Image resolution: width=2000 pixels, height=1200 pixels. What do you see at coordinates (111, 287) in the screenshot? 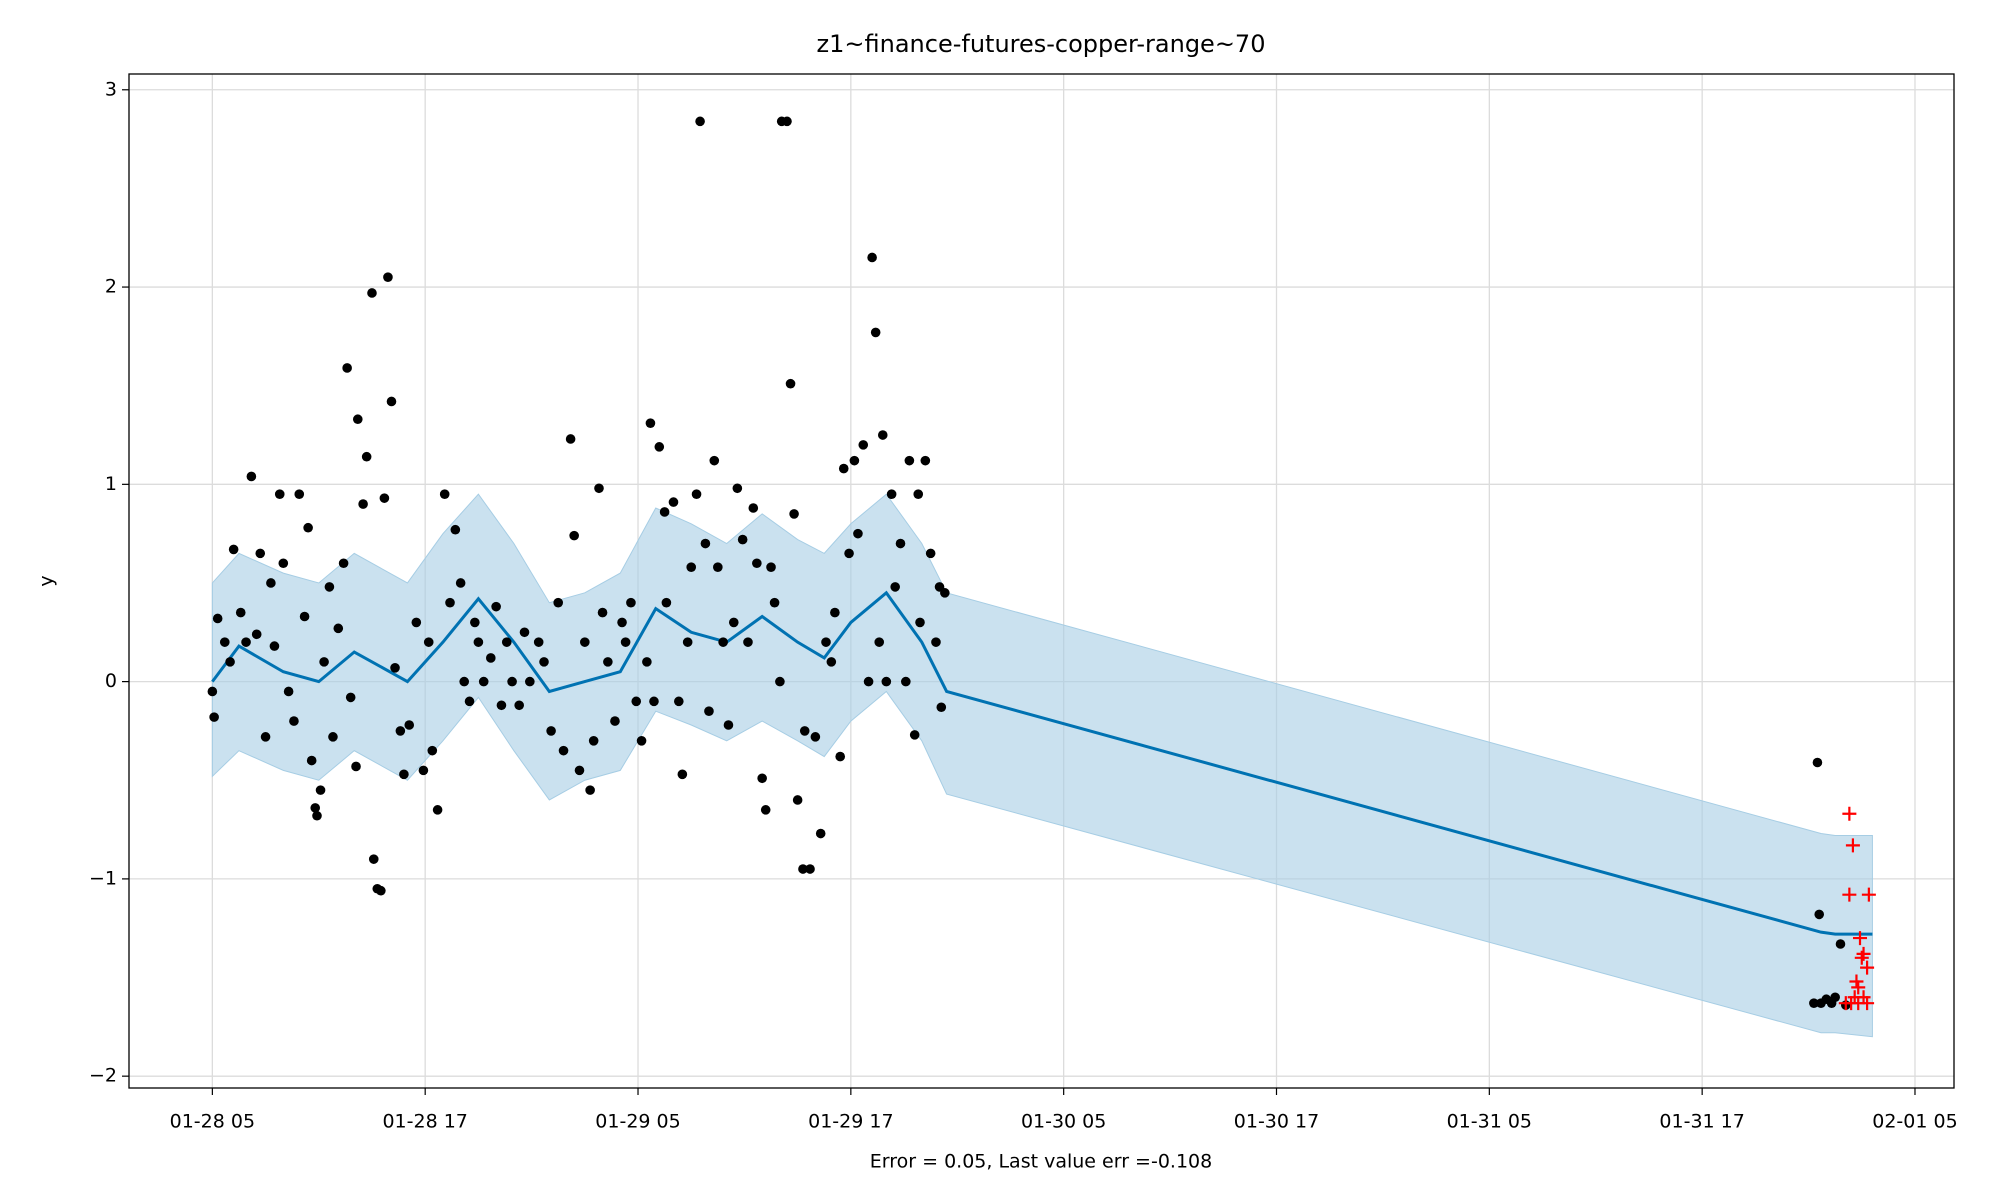
I see `y-tick-label: 2` at bounding box center [111, 287].